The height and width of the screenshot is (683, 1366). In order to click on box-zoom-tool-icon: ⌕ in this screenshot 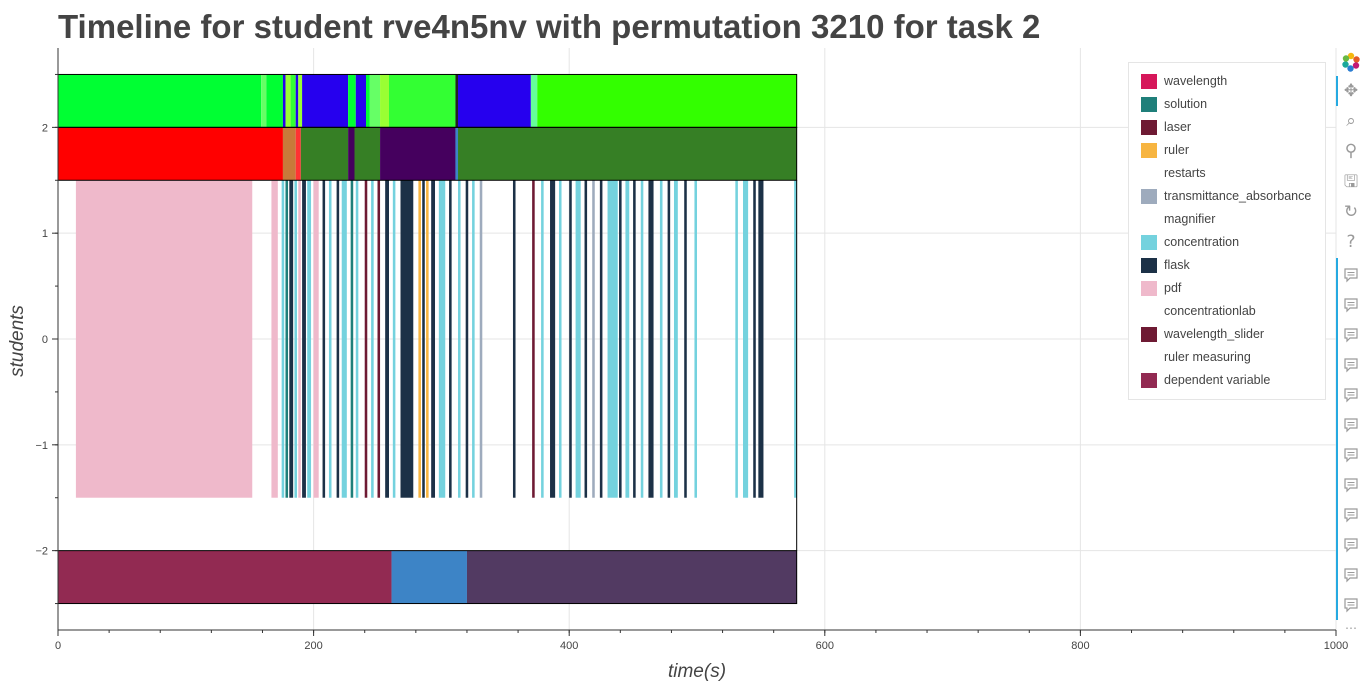, I will do `click(1351, 121)`.